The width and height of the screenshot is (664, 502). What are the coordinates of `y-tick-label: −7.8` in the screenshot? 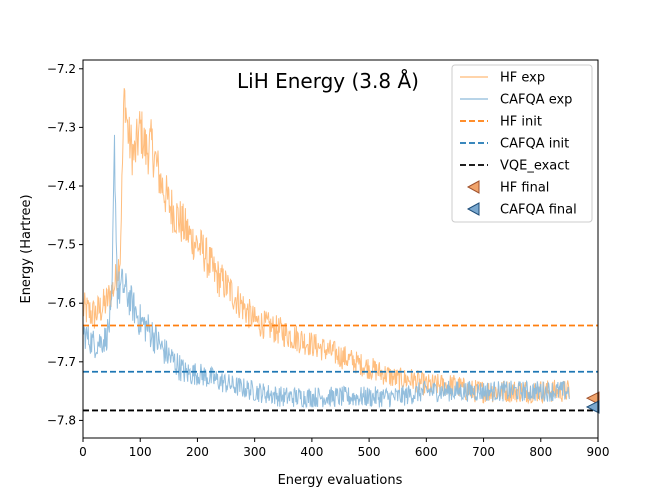 It's located at (61, 420).